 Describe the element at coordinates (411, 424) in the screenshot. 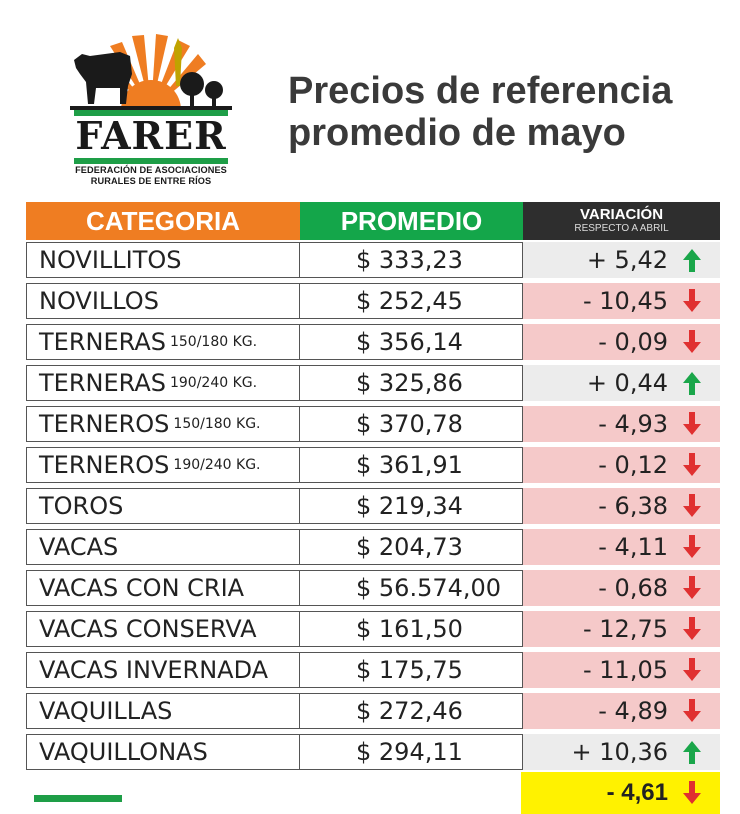

I see `average-price-cell: $ 370,78` at that location.